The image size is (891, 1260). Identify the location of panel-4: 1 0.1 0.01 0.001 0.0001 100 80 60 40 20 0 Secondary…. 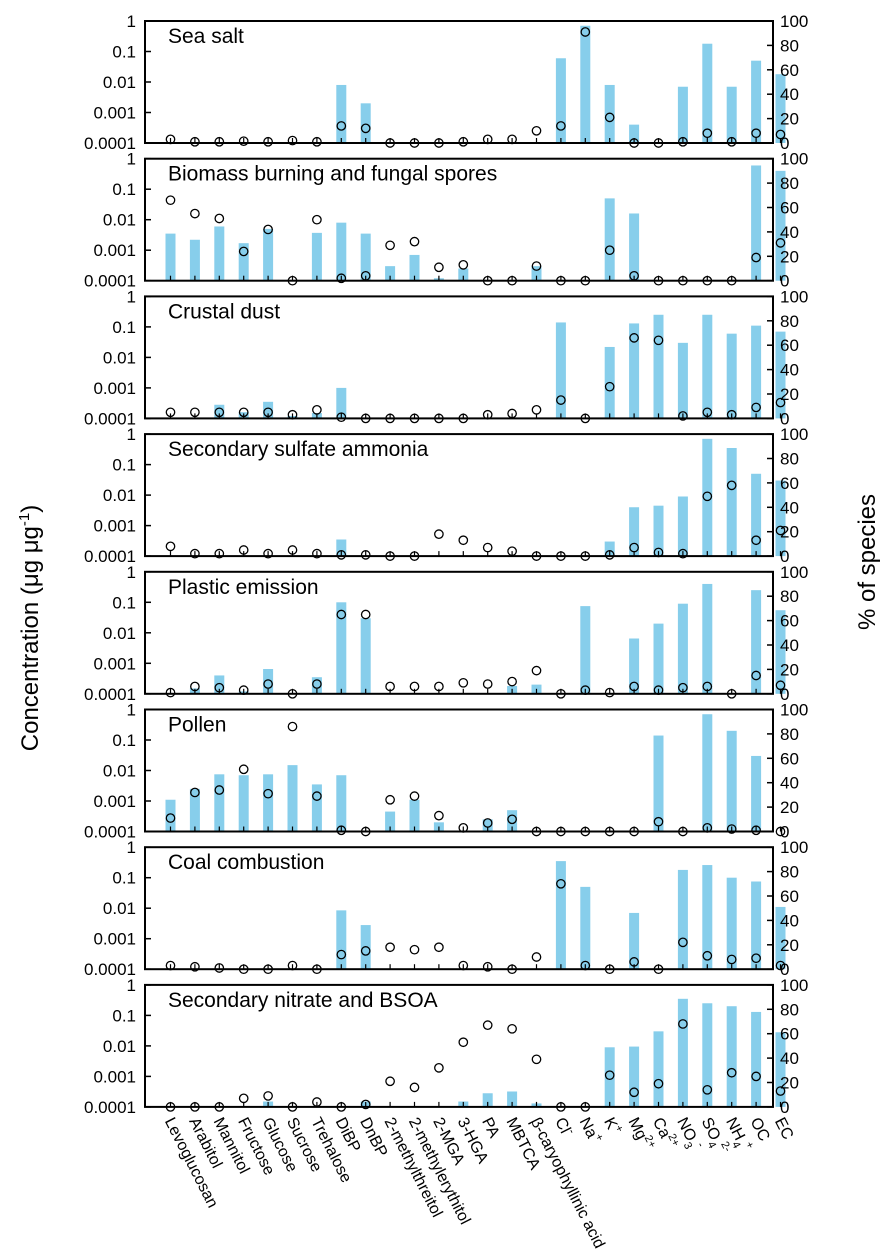
(446, 495).